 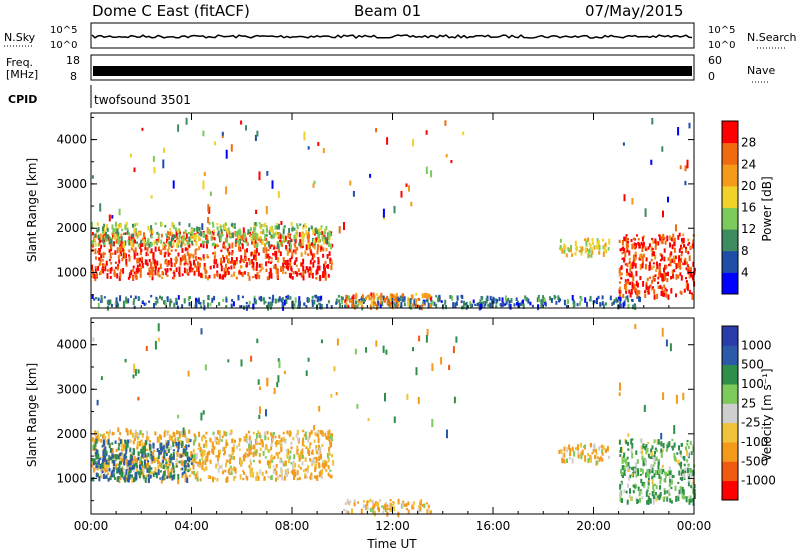 I want to click on colorbar-segment, so click(x=730, y=132).